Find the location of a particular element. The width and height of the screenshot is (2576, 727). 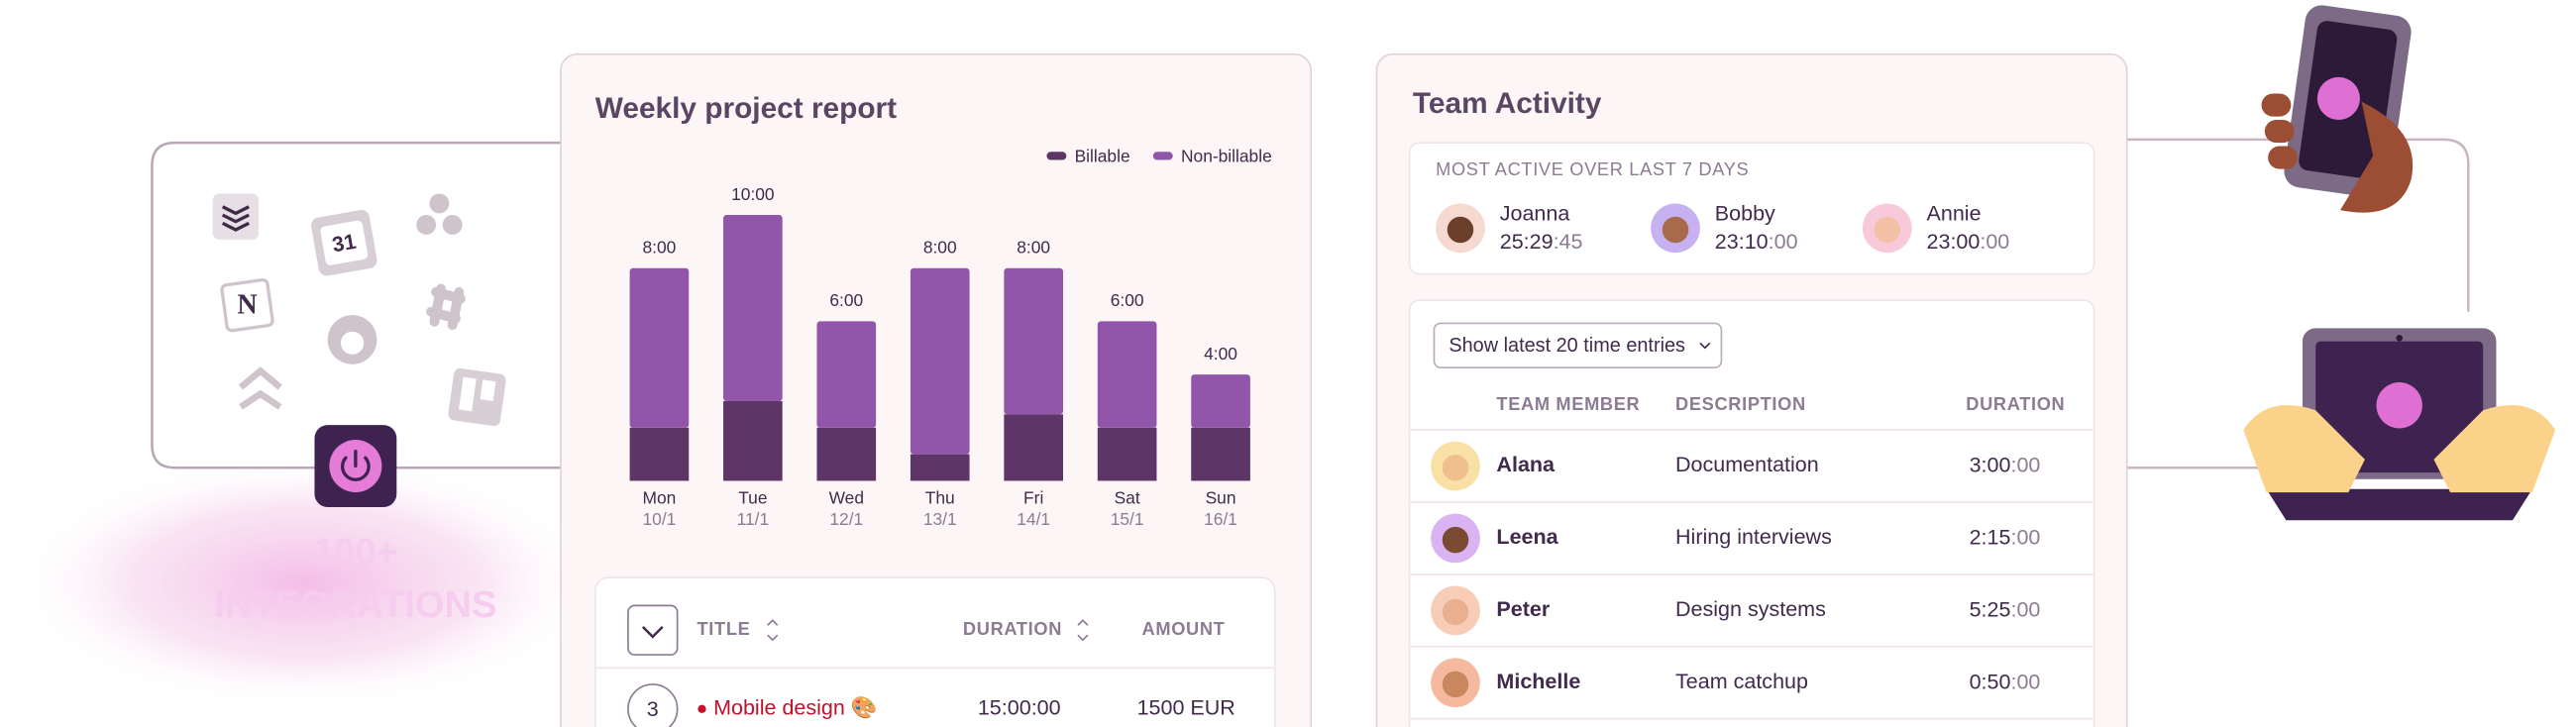

description: Design systems is located at coordinates (1751, 609).